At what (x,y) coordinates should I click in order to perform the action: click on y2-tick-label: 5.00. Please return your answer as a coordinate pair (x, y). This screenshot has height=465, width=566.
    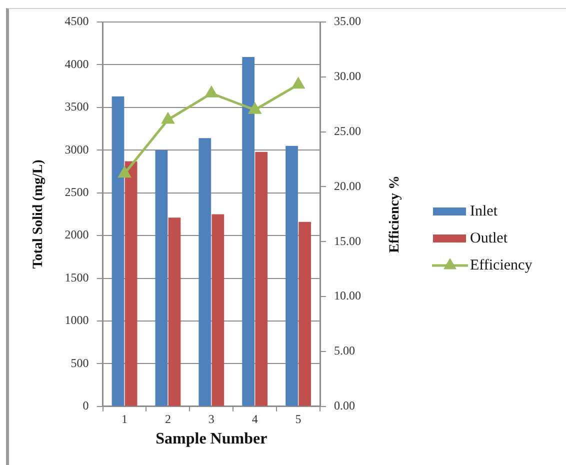
    Looking at the image, I should click on (344, 351).